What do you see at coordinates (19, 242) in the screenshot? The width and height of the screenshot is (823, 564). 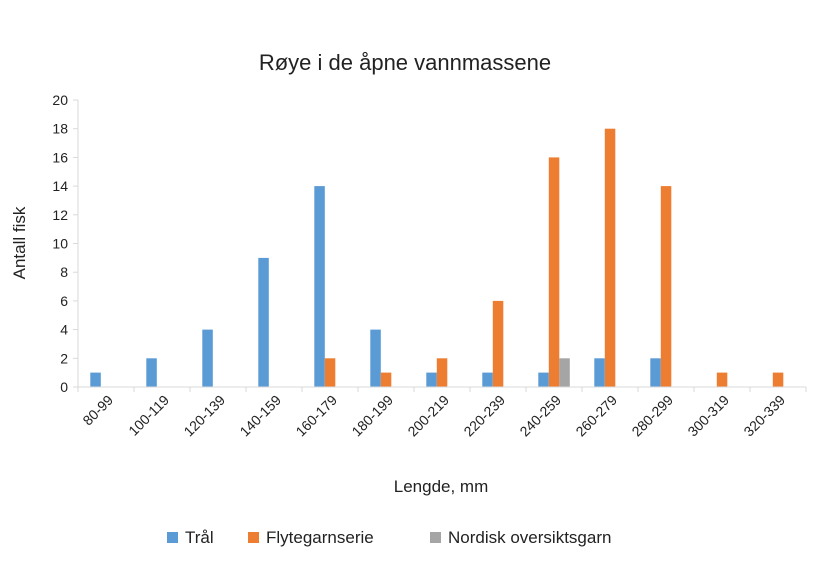 I see `y-axis-label: Antall fisk` at bounding box center [19, 242].